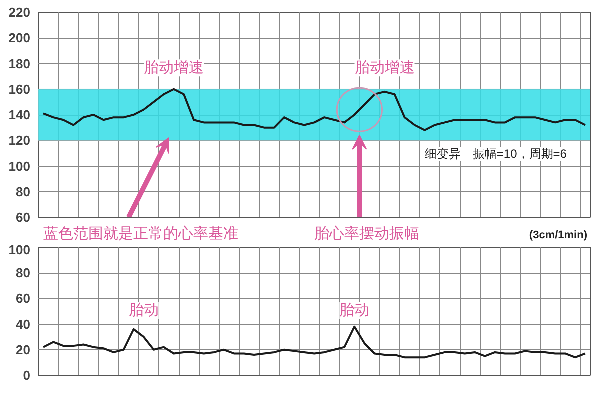  Describe the element at coordinates (23, 350) in the screenshot. I see `y-tick-label: 20` at that location.